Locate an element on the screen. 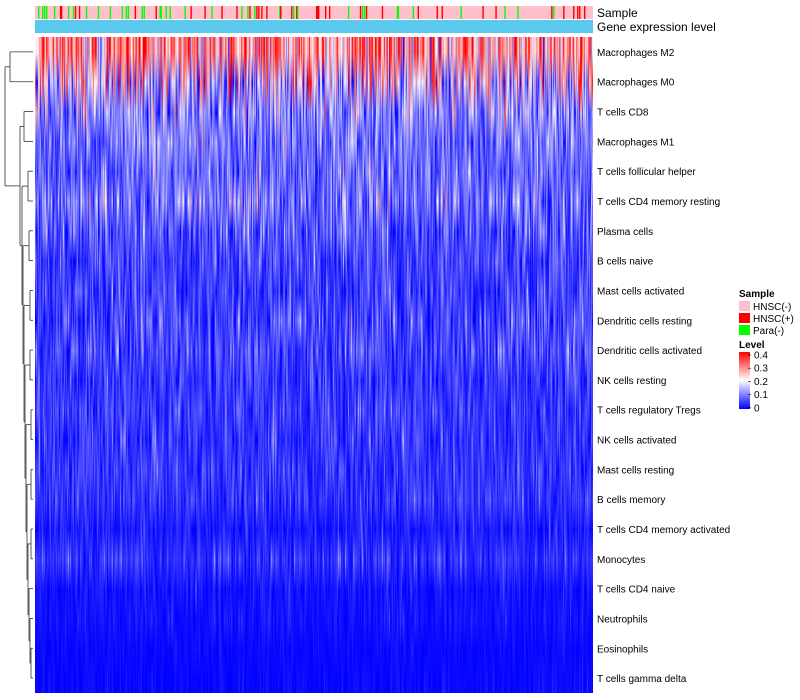  row-label: T cells follicular helper is located at coordinates (646, 172).